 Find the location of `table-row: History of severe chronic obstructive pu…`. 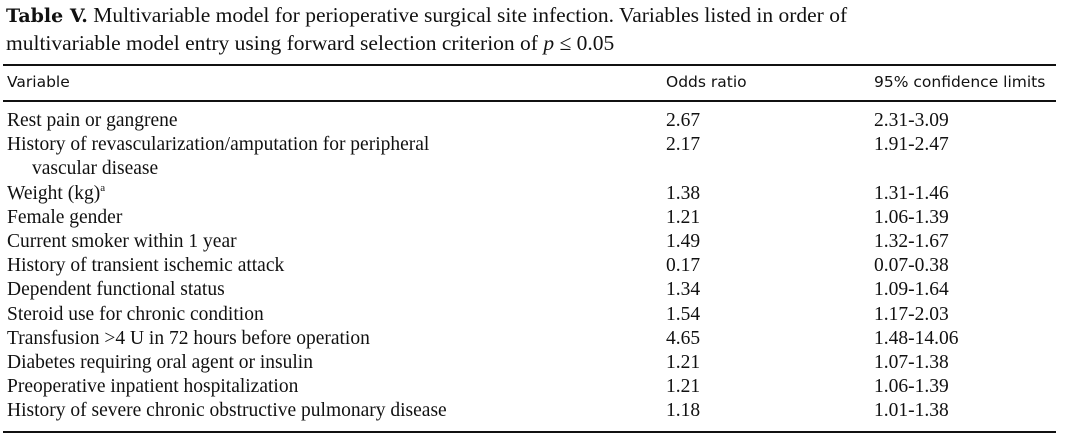

table-row: History of severe chronic obstructive pu… is located at coordinates (539, 411).